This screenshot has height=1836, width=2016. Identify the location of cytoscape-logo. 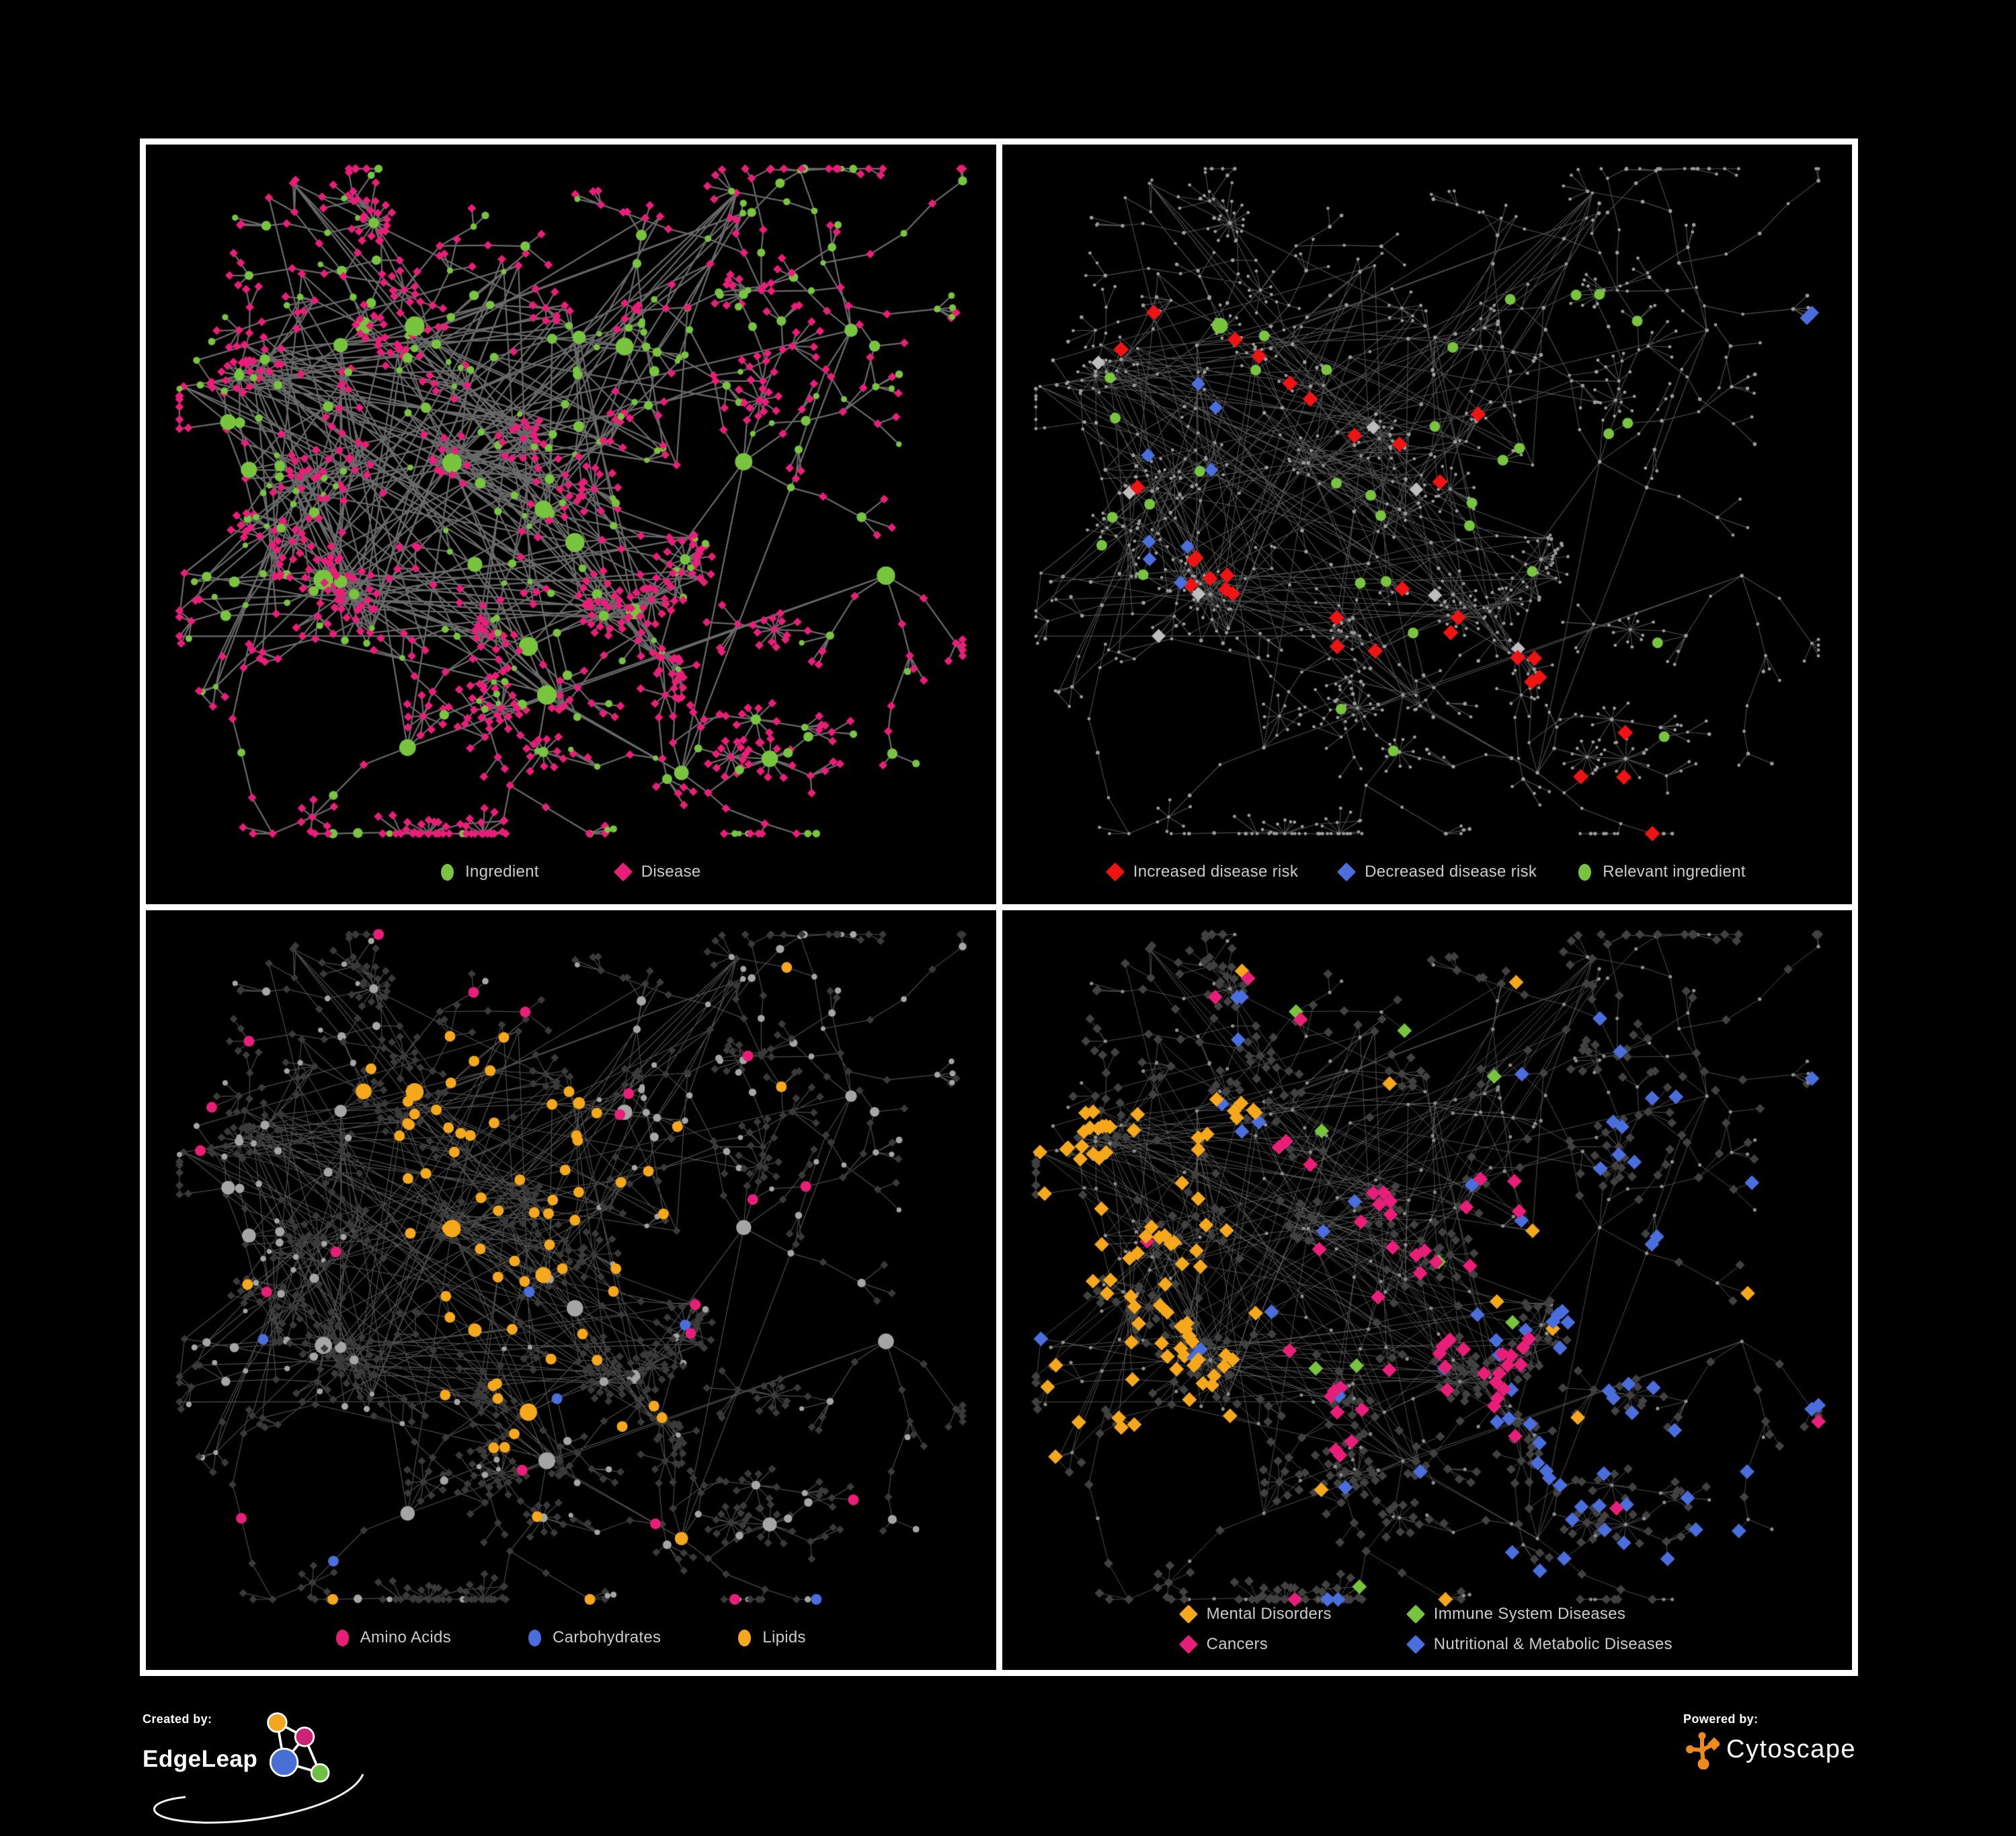
(1703, 1750).